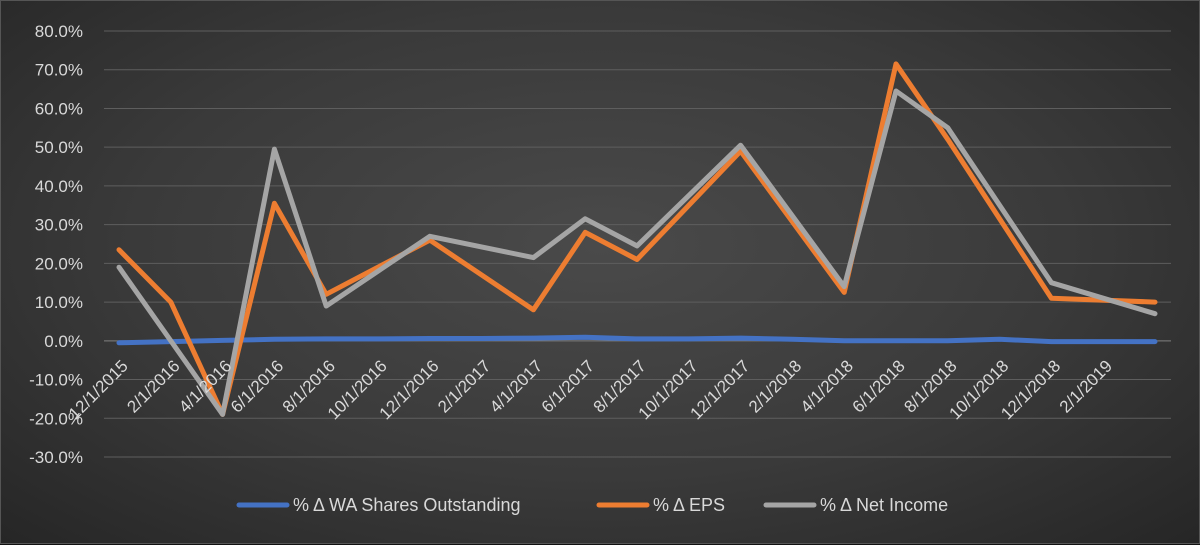 The width and height of the screenshot is (1200, 545). Describe the element at coordinates (406, 505) in the screenshot. I see `legend-label-1: % Δ WA Shares Outstanding` at that location.